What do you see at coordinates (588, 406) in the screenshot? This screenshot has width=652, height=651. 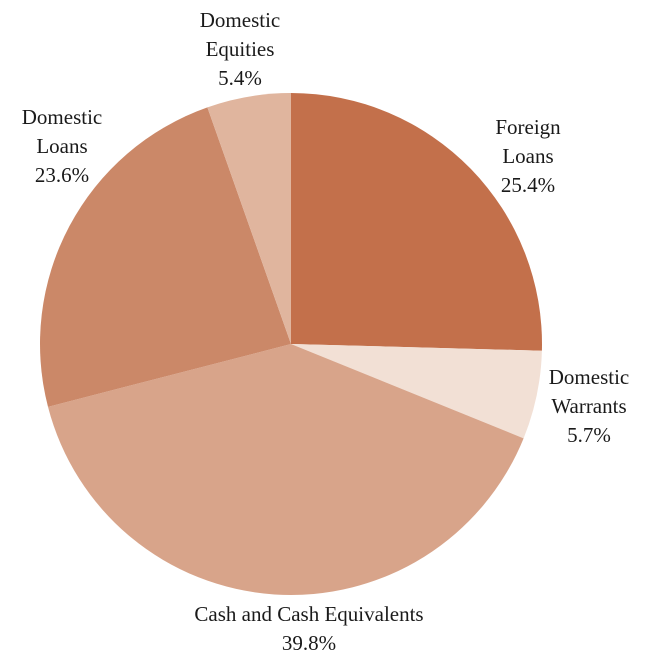 I see `slice-name-label-1-1: Warrants` at bounding box center [588, 406].